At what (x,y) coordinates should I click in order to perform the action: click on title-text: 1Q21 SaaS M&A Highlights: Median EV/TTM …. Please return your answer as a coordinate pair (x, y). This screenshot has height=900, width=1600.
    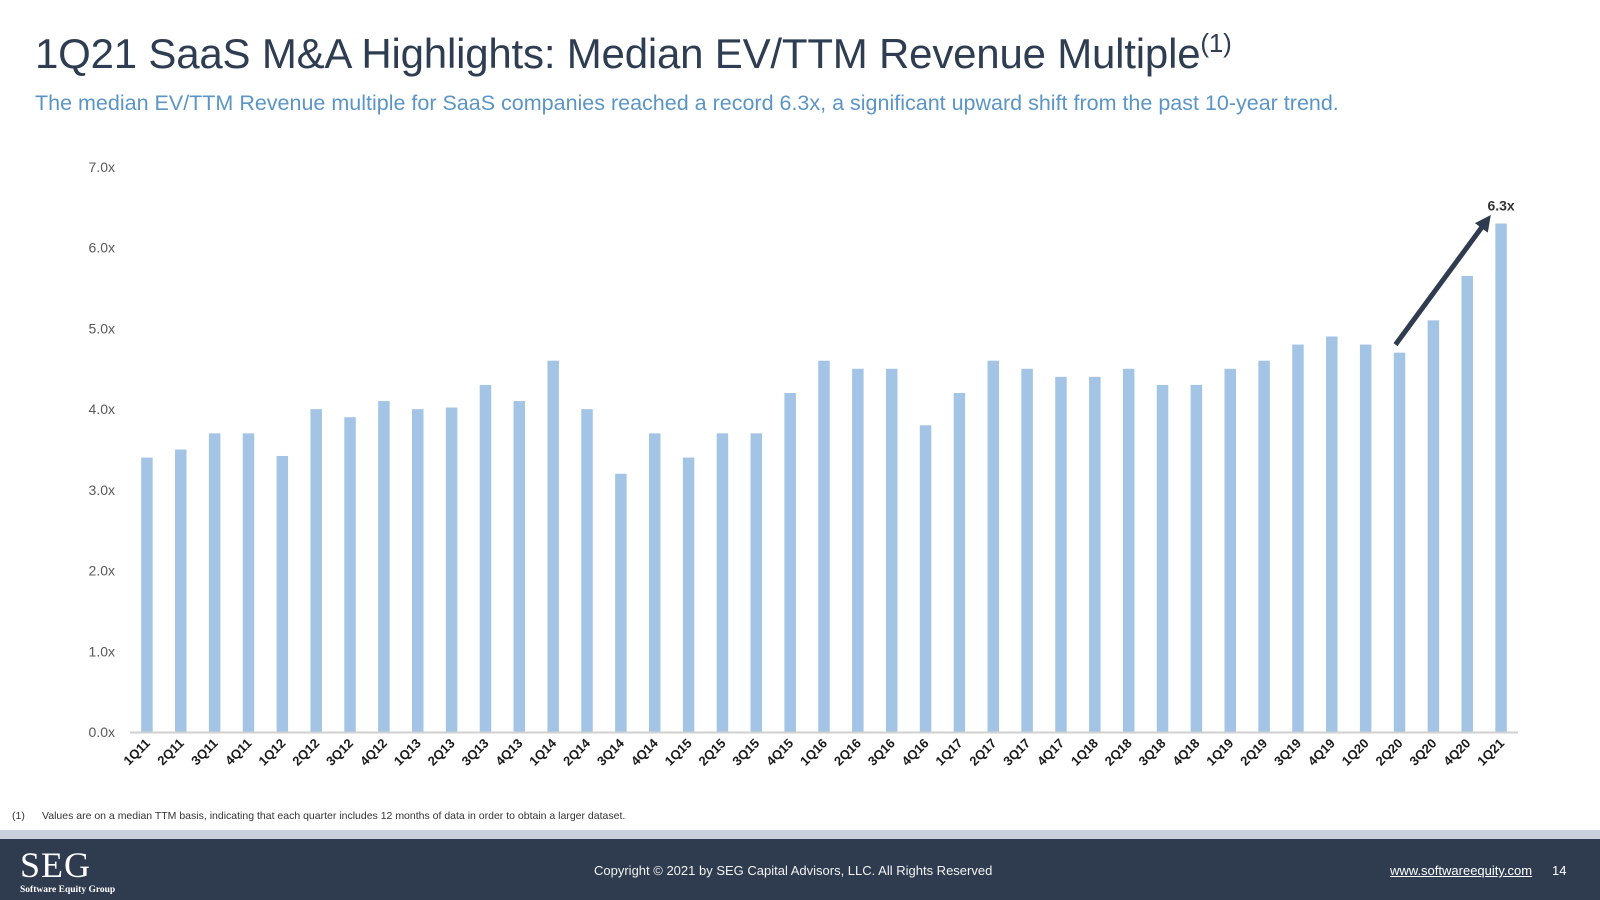
    Looking at the image, I should click on (618, 53).